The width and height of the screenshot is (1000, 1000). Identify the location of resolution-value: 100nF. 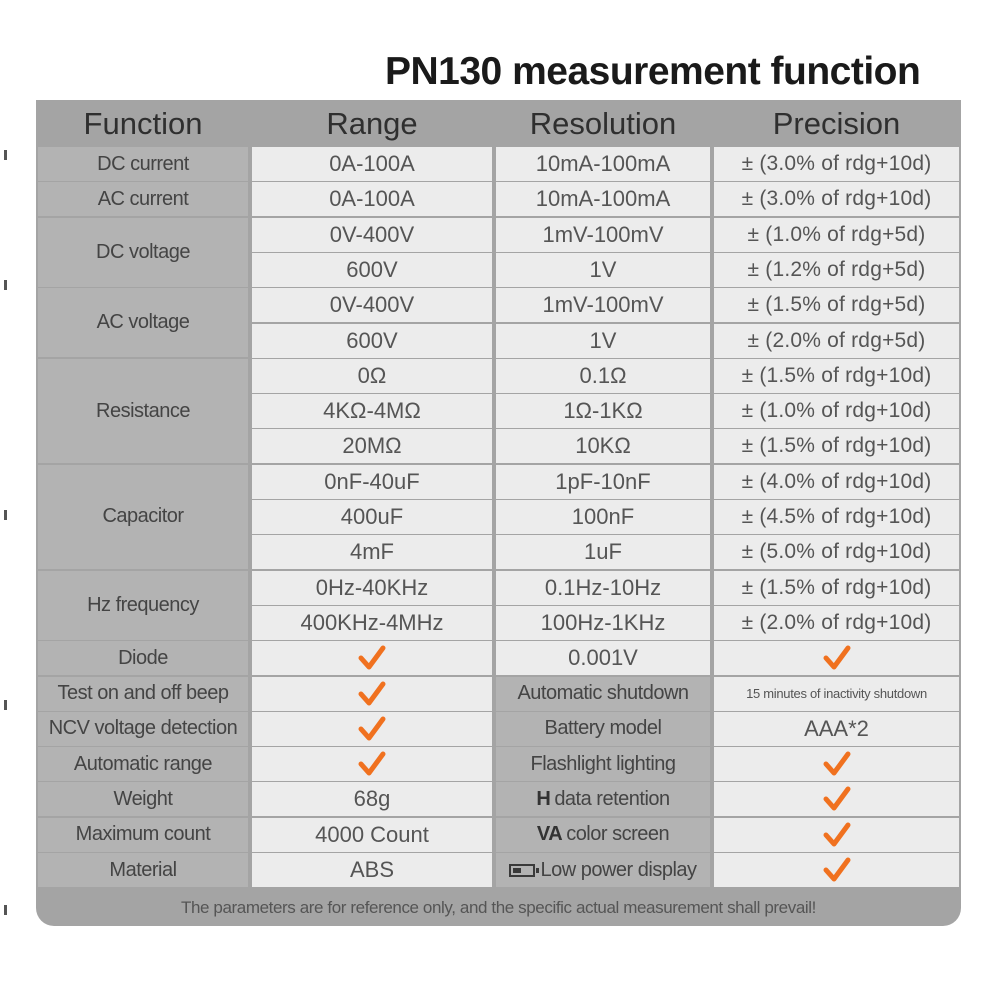
(603, 517).